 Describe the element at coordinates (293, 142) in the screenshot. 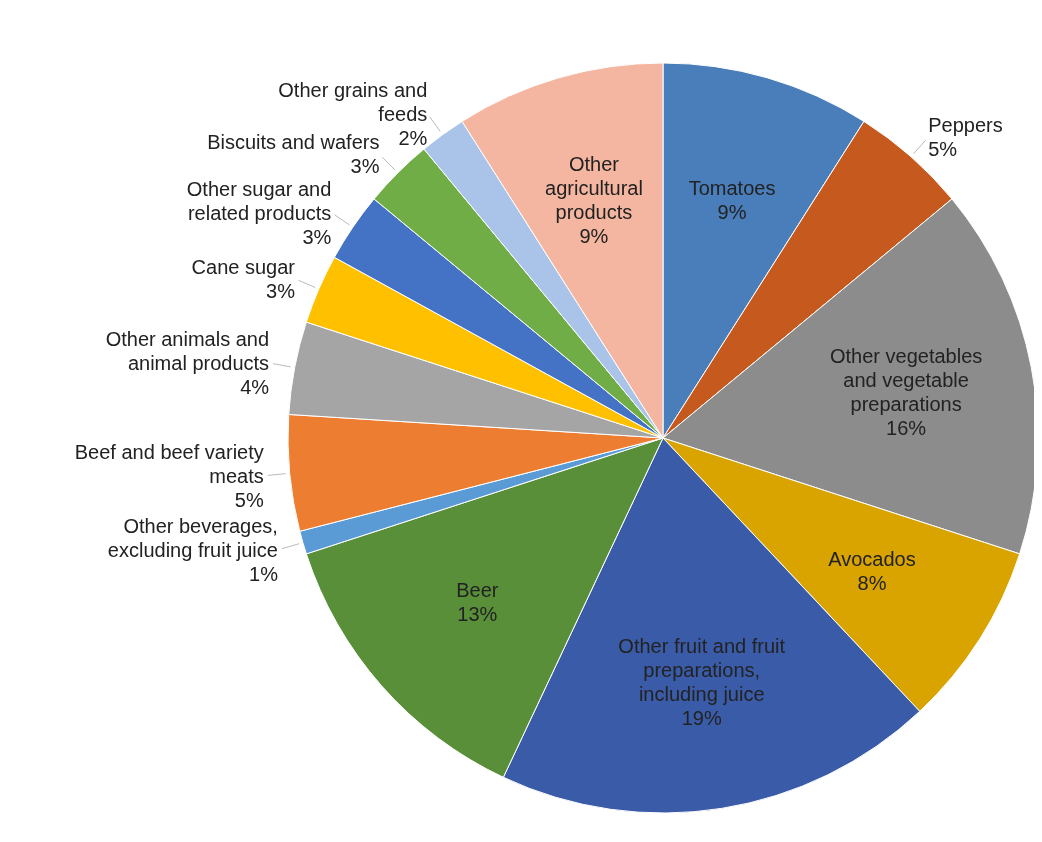

I see `slice-label: Biscuits and wafers` at that location.